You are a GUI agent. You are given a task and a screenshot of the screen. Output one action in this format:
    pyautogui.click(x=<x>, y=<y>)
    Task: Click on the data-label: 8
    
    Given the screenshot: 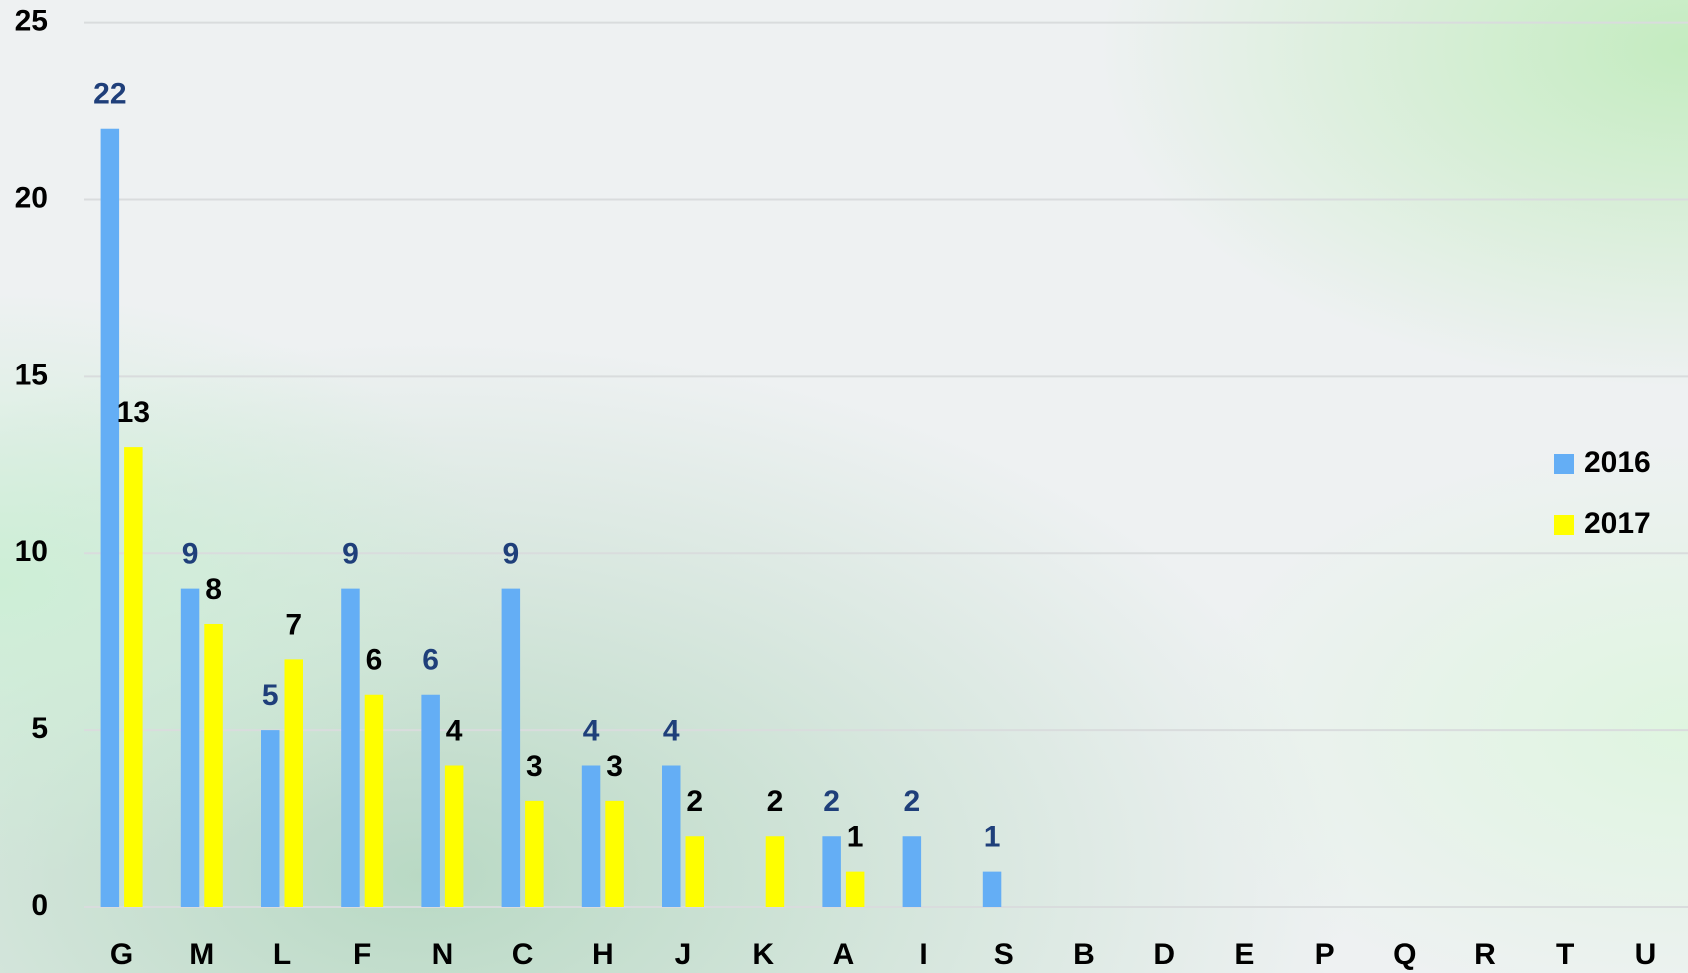 What is the action you would take?
    pyautogui.click(x=213, y=589)
    